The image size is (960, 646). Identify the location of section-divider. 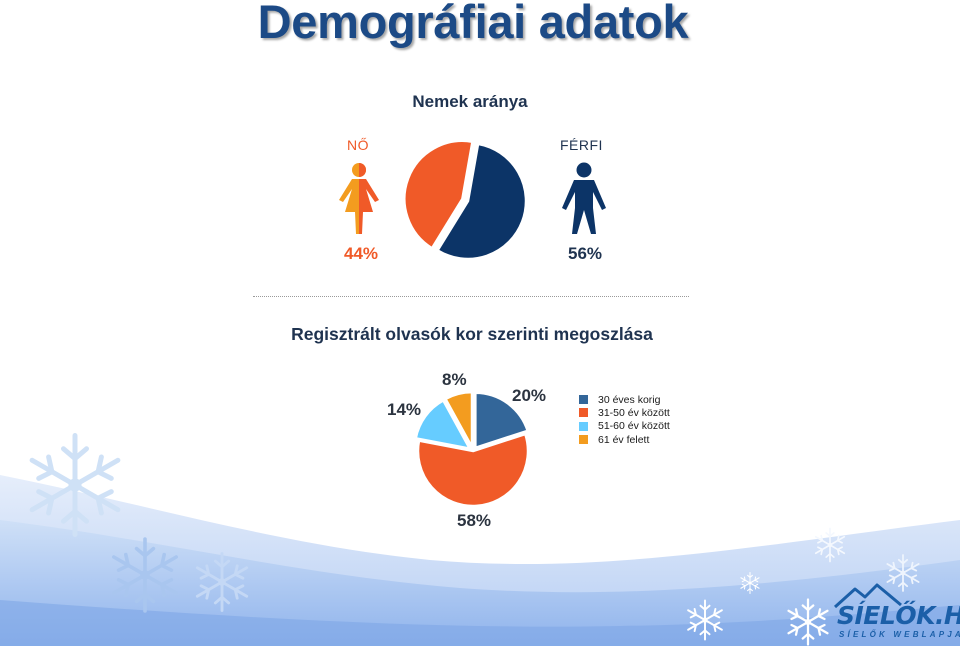
(471, 296).